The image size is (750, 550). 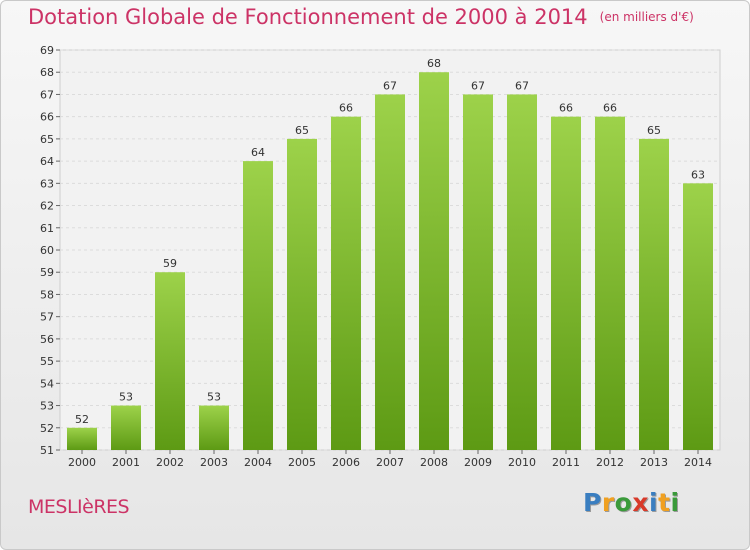 What do you see at coordinates (302, 462) in the screenshot?
I see `x-tick-label: 2005` at bounding box center [302, 462].